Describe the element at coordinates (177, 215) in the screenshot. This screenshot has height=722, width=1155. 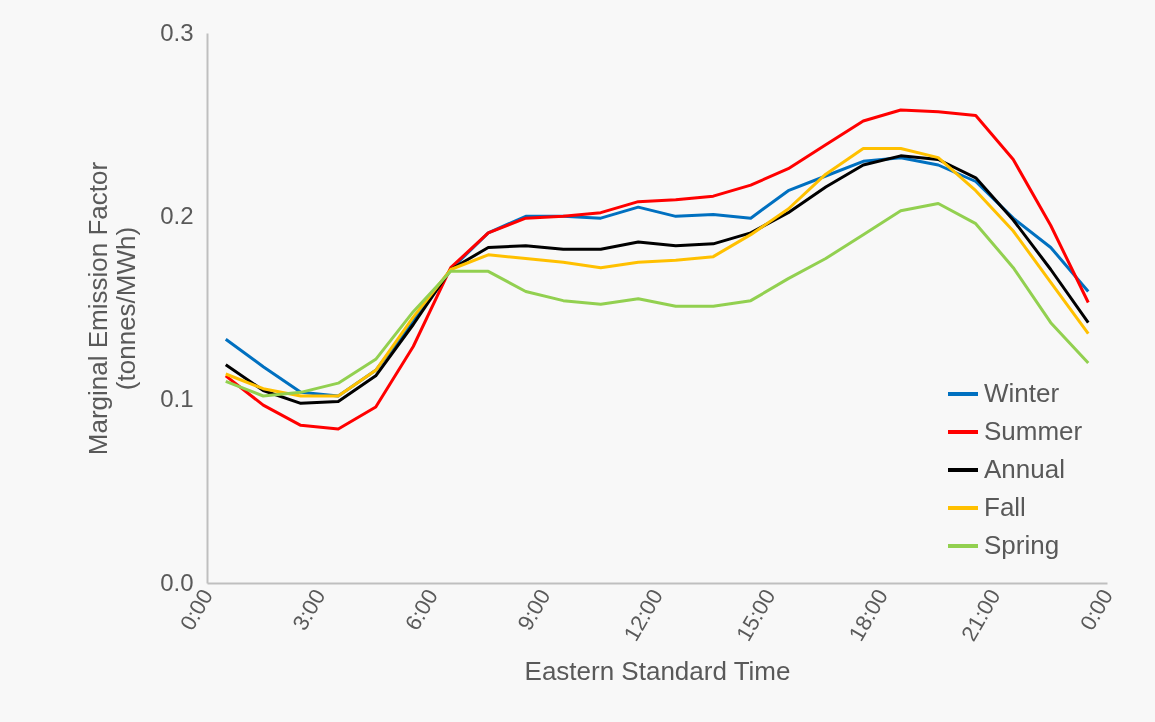
I see `y-tick-label: 0.2` at that location.